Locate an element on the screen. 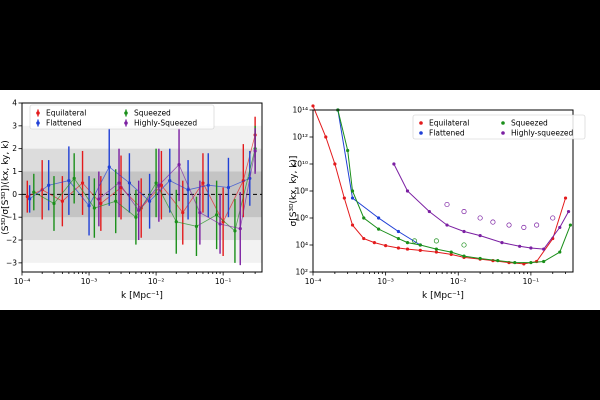  y-tick-label: 2 is located at coordinates (14, 148).